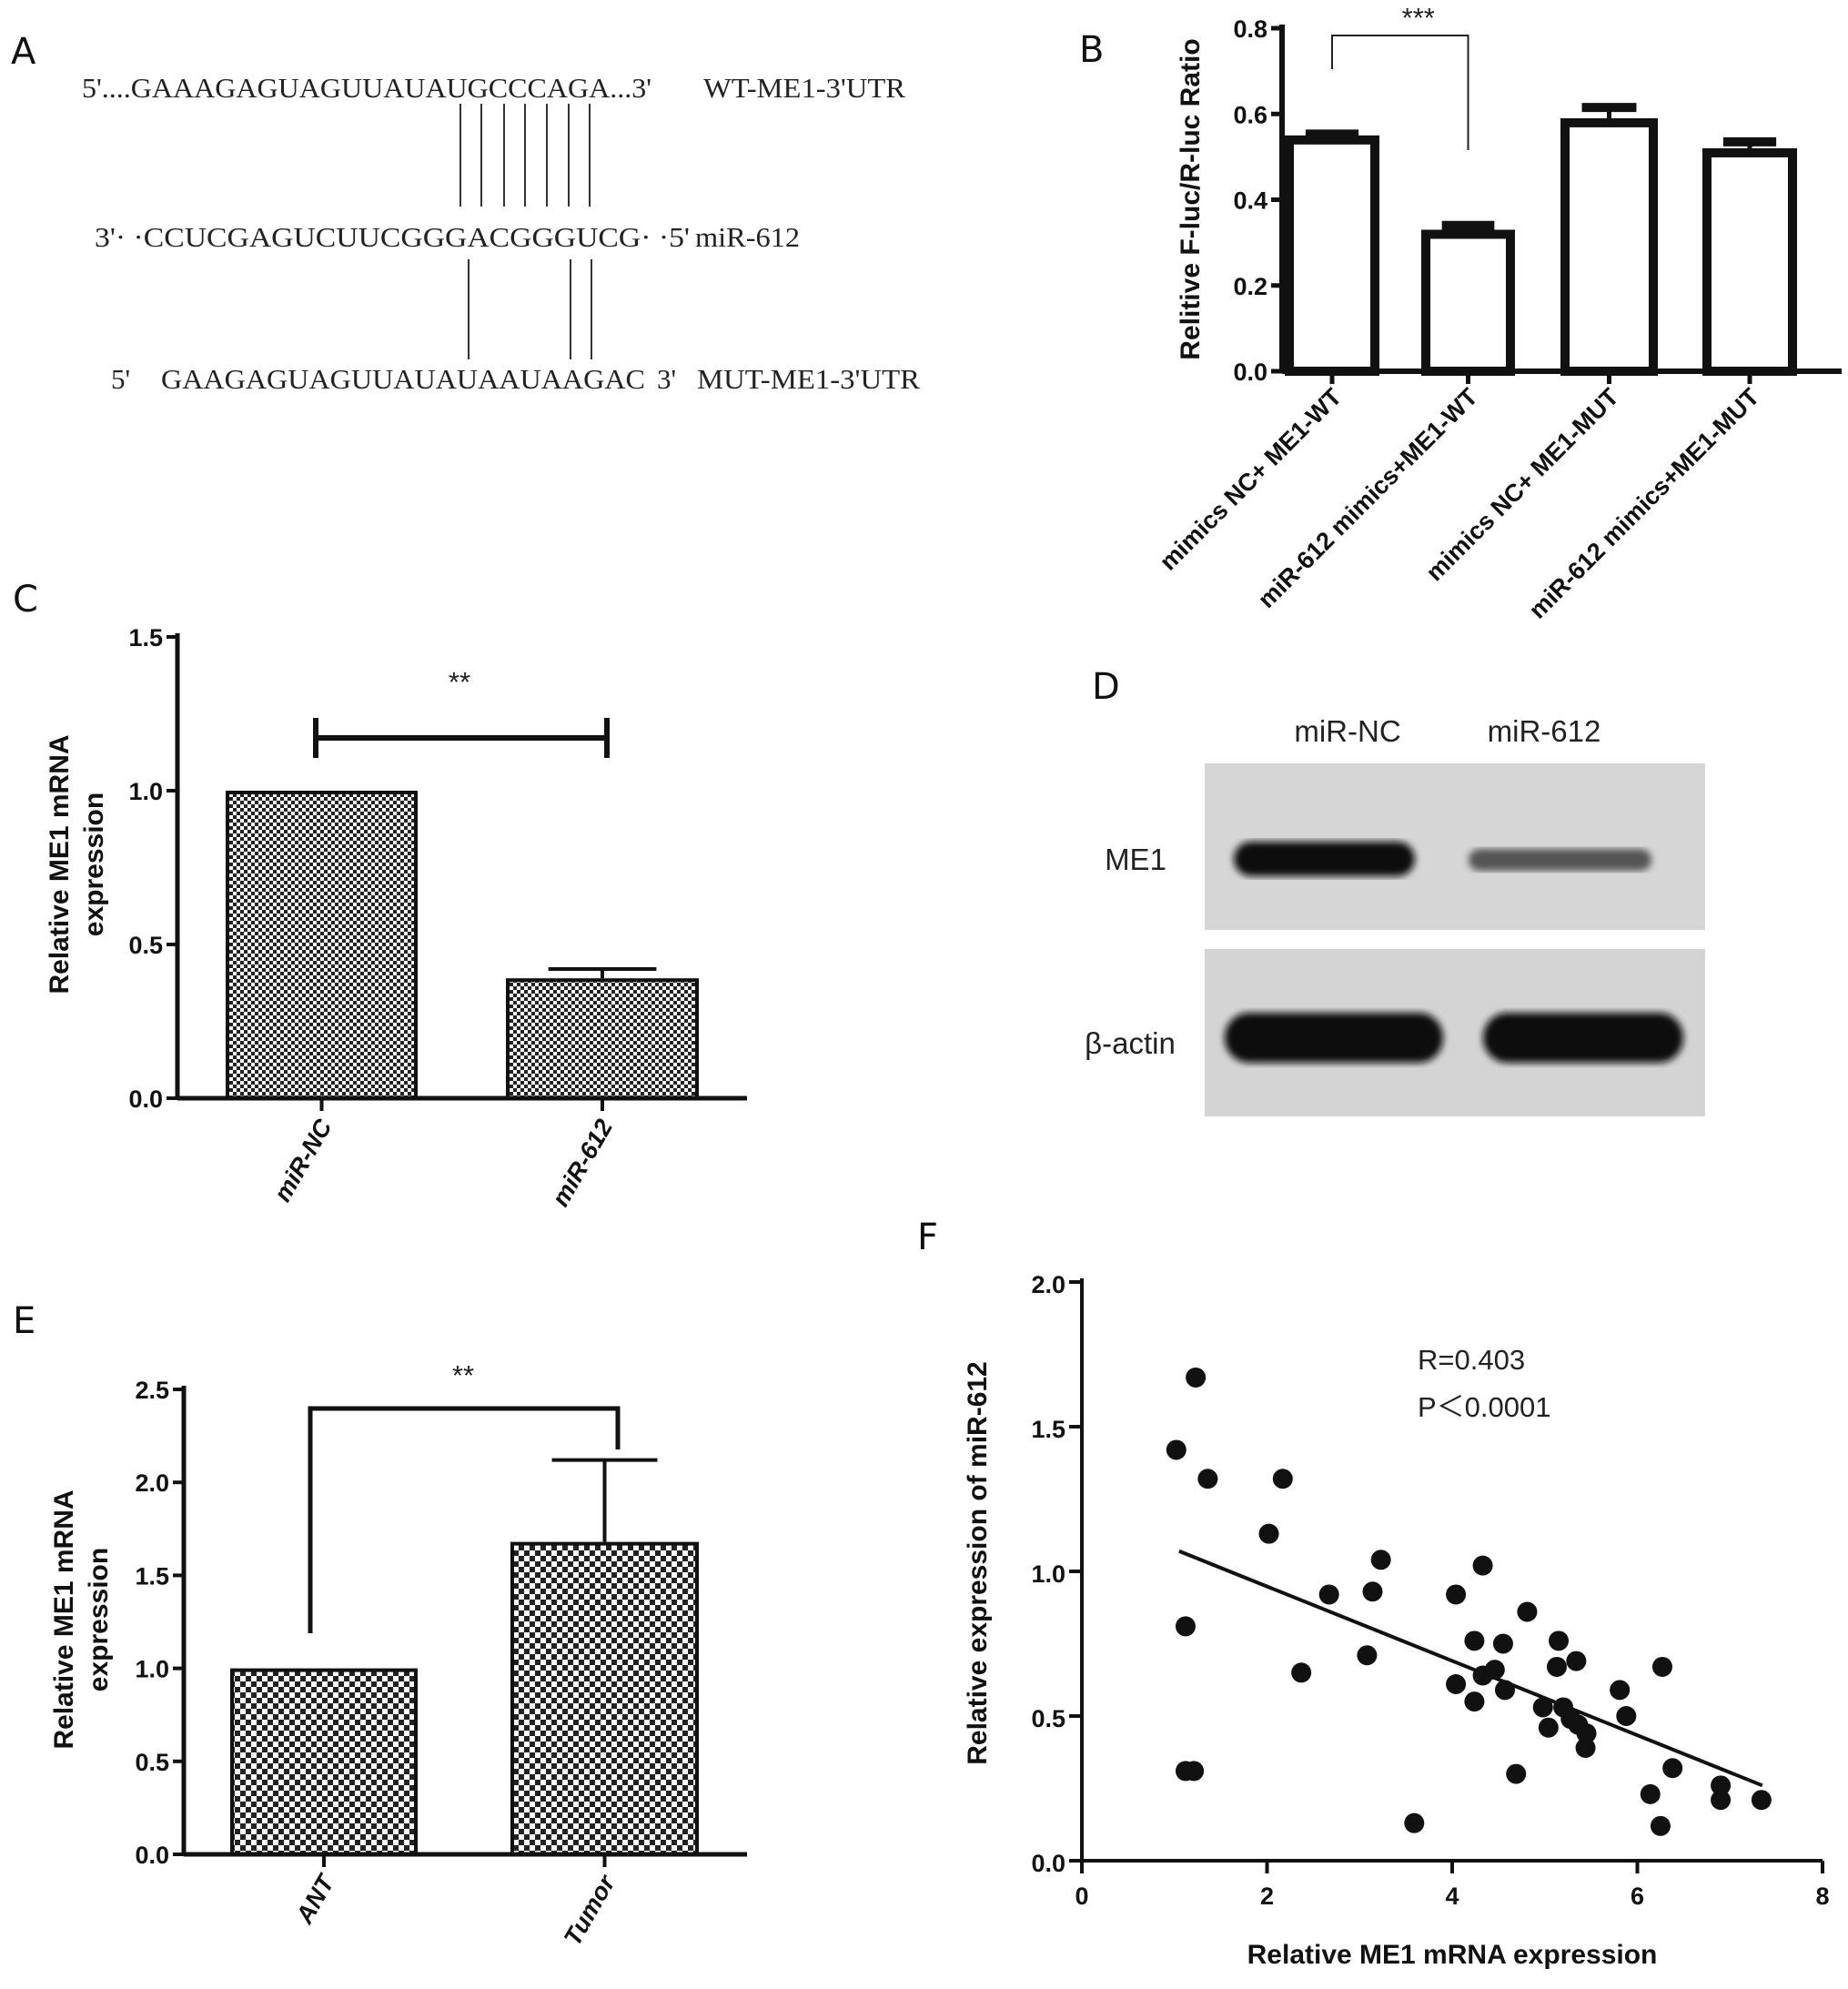 This screenshot has height=1989, width=1848. I want to click on panel-label-b: B, so click(1091, 50).